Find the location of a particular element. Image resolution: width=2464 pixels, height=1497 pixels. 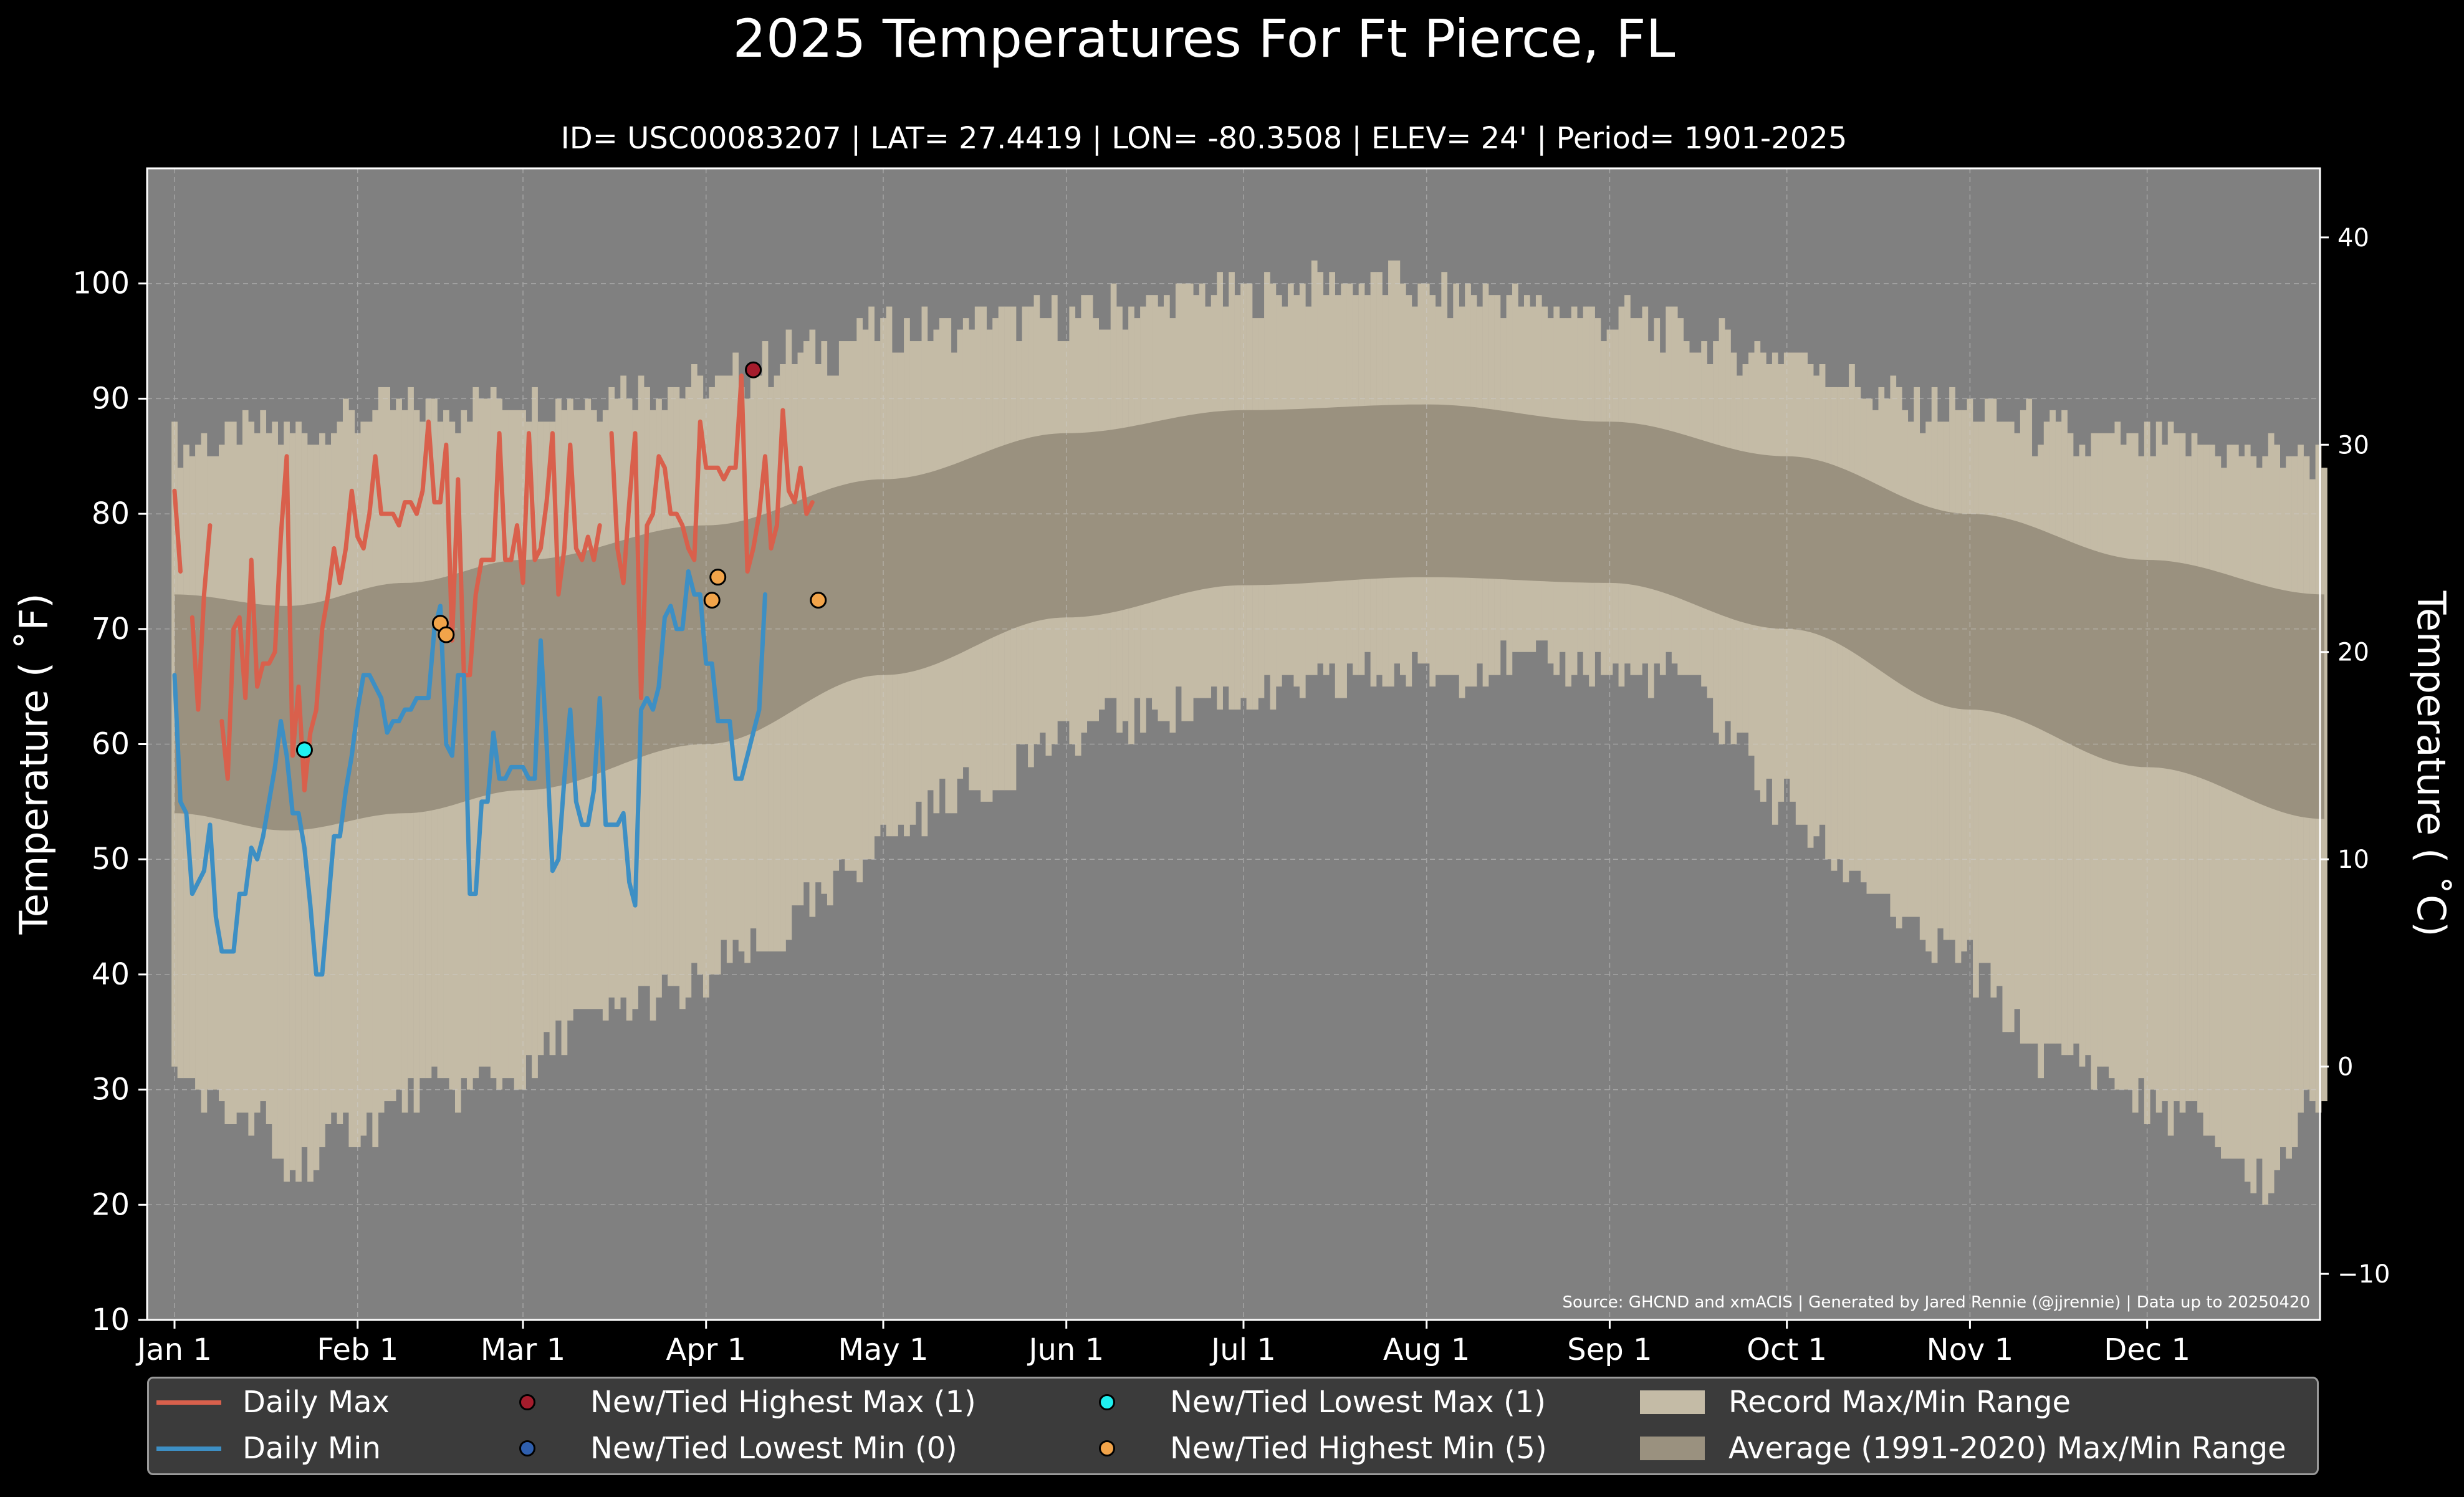

highest-min-marker-icon is located at coordinates (1107, 1448).